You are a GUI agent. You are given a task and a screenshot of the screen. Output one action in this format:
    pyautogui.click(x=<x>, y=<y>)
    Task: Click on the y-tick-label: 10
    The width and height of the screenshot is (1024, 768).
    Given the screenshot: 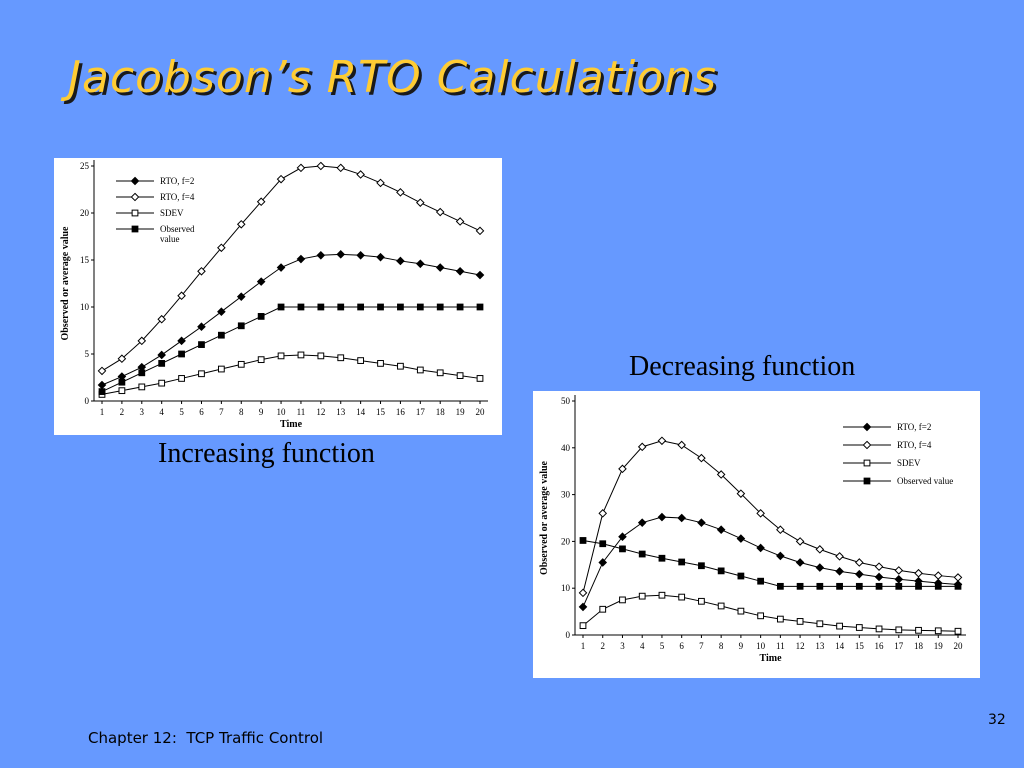 What is the action you would take?
    pyautogui.click(x=566, y=588)
    